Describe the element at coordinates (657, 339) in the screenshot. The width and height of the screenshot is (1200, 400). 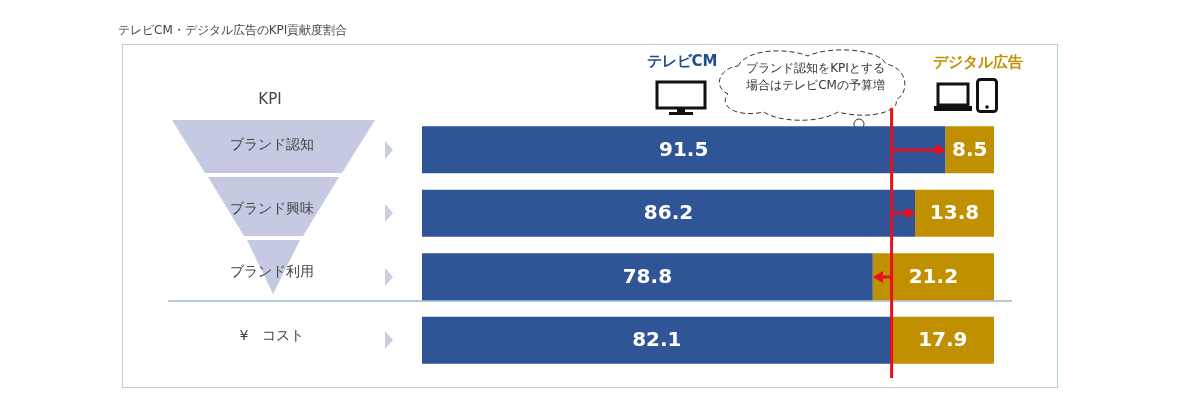
I see `data-label: 82.1` at that location.